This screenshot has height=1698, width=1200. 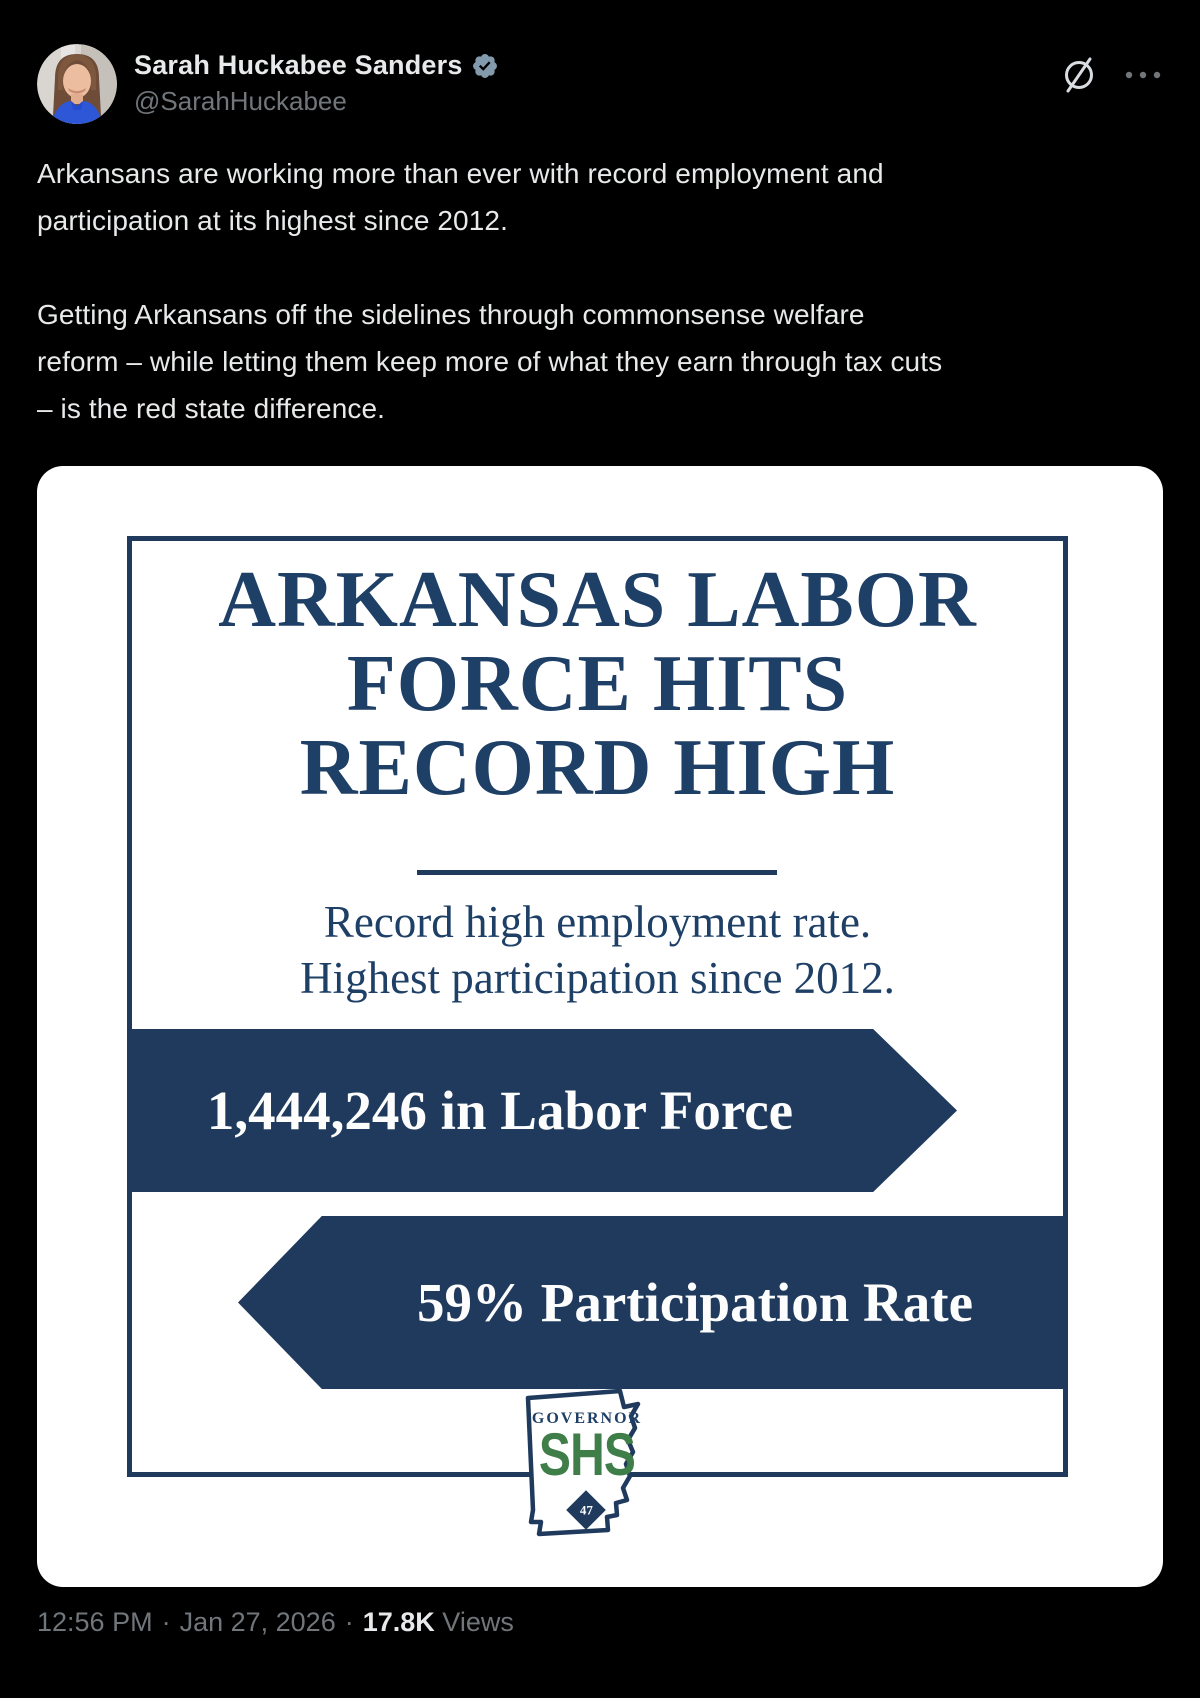 I want to click on infographic-title-line: RECORD HIGH, so click(x=597, y=768).